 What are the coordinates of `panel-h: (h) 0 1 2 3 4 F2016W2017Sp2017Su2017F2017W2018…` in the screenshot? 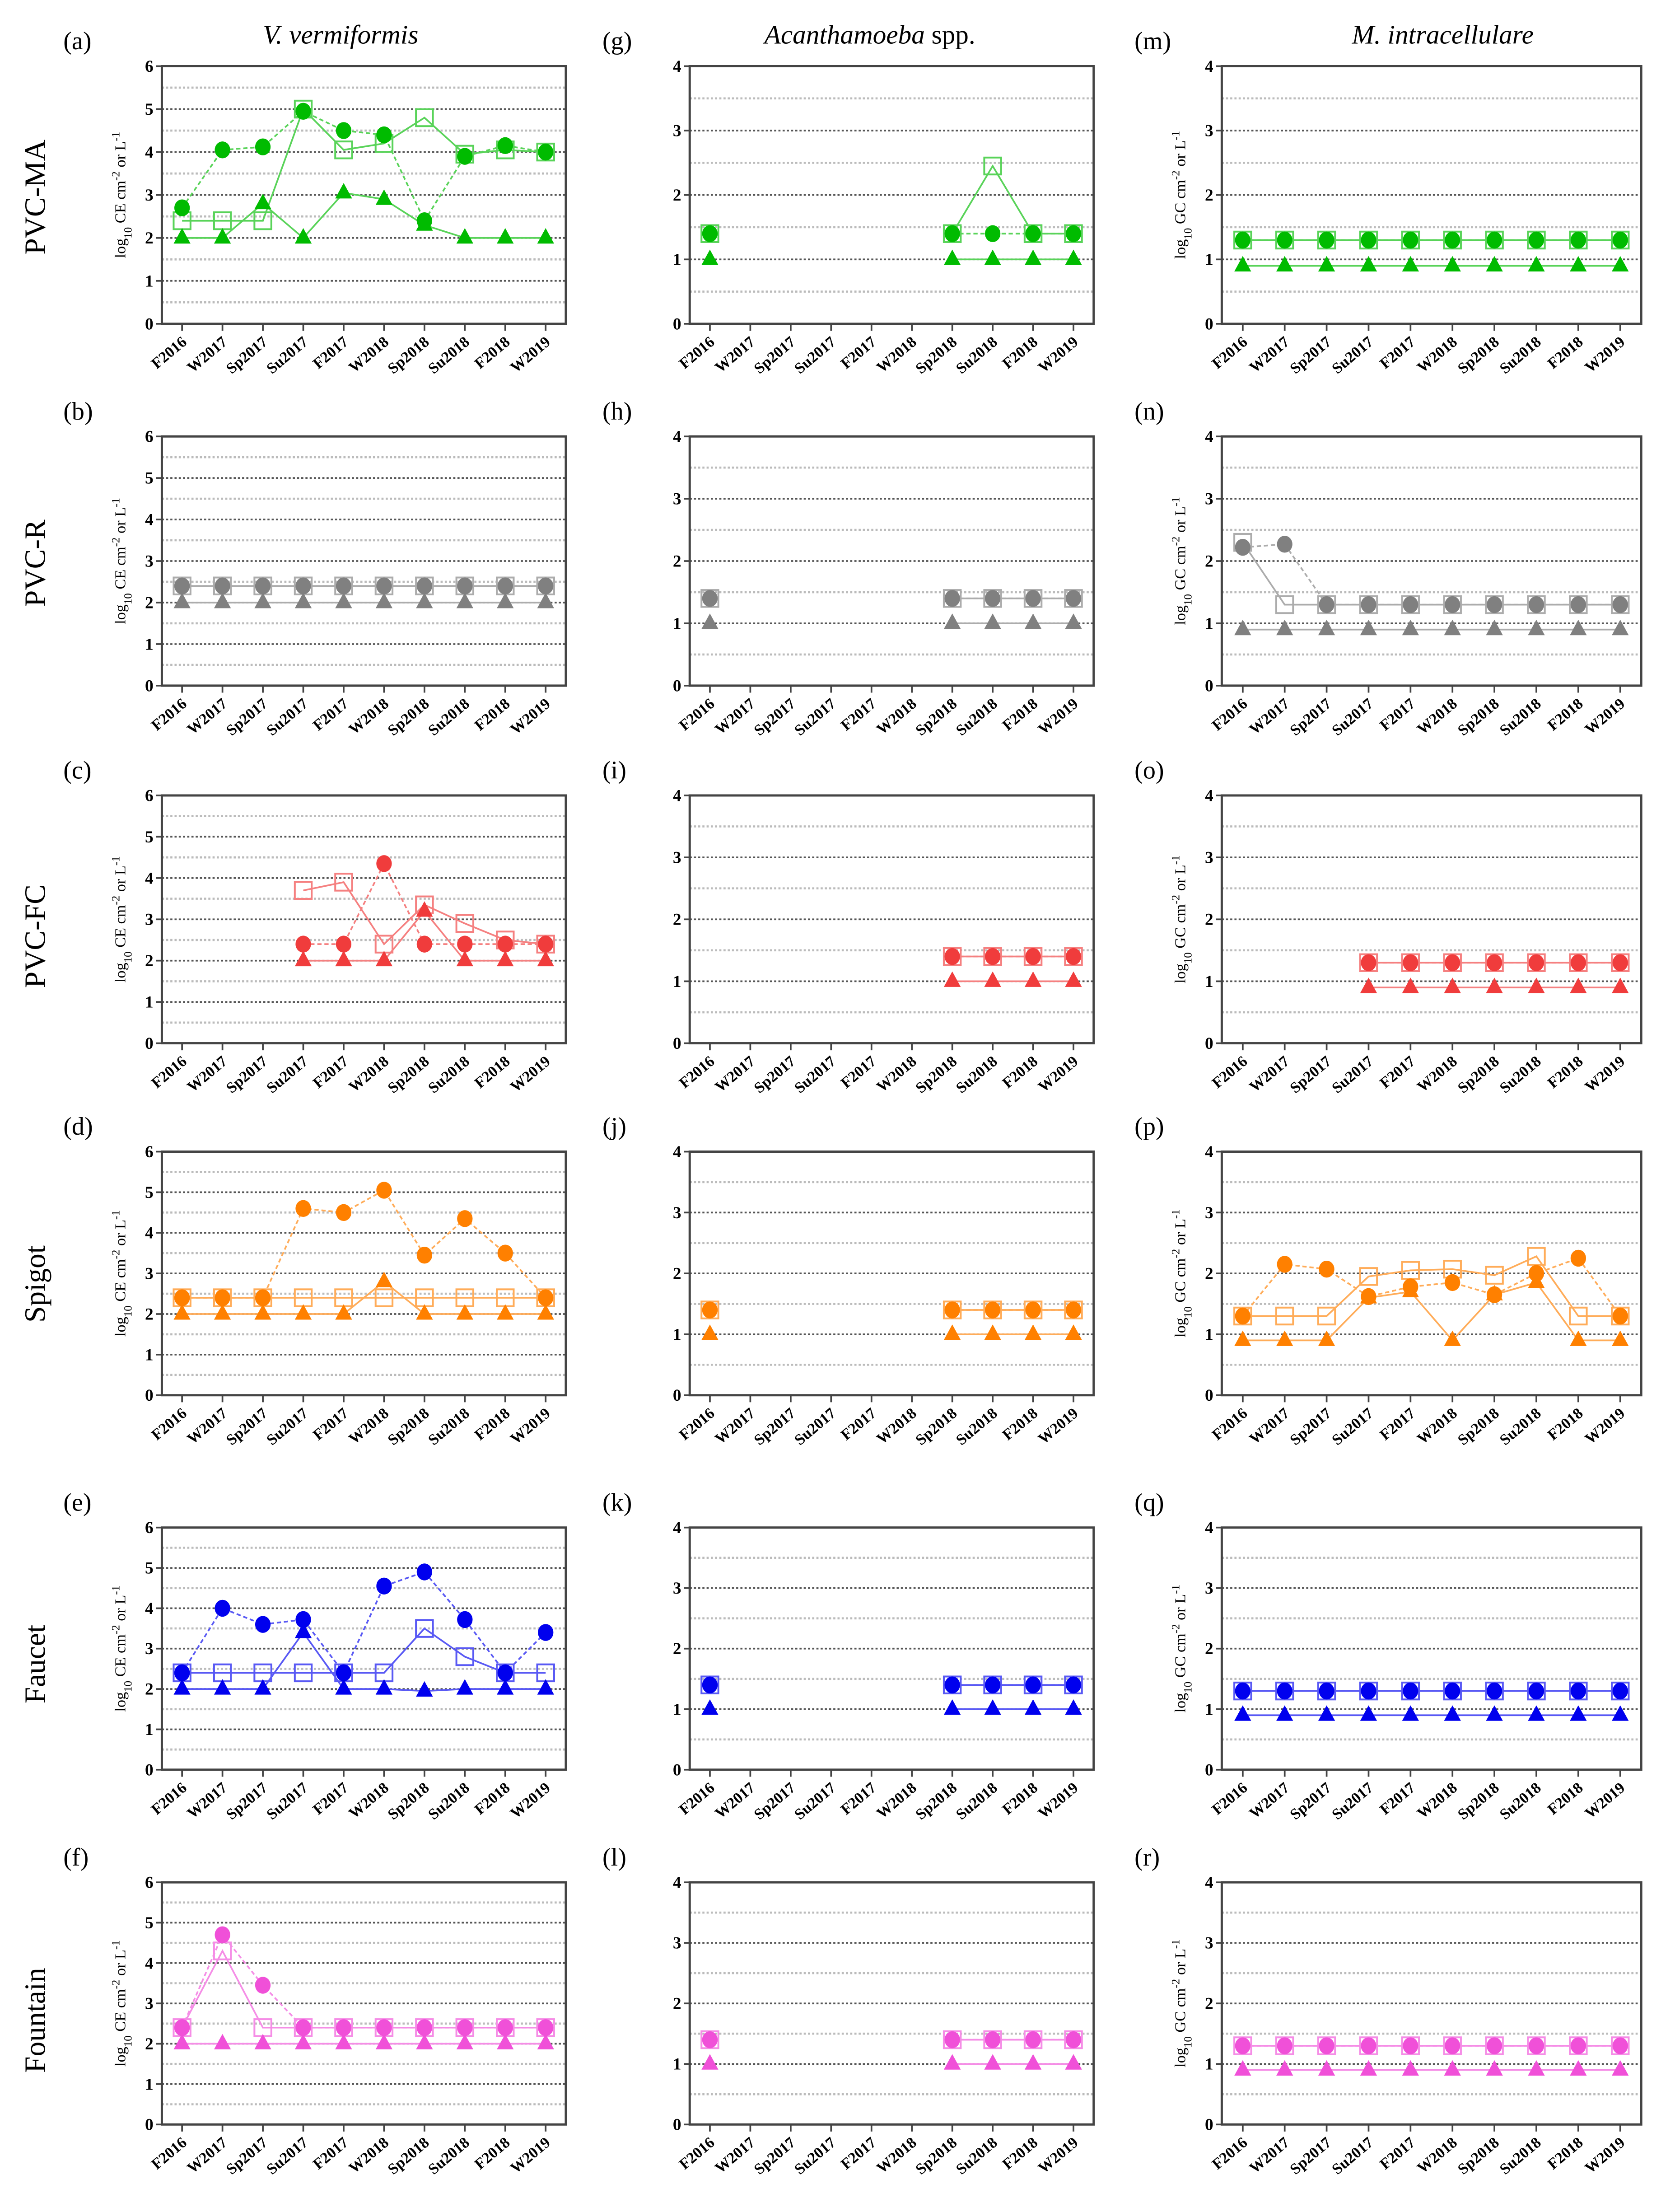 It's located at (848, 568).